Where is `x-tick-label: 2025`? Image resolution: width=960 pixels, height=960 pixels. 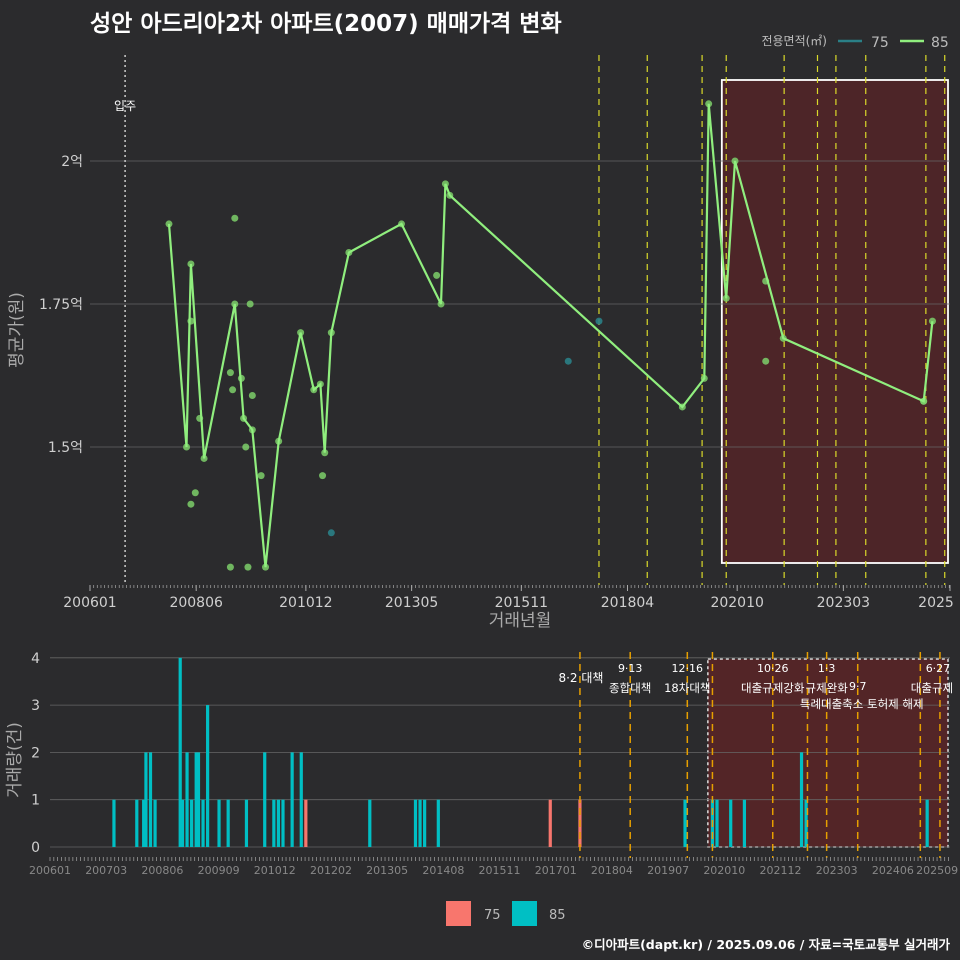
x-tick-label: 2025 is located at coordinates (936, 603).